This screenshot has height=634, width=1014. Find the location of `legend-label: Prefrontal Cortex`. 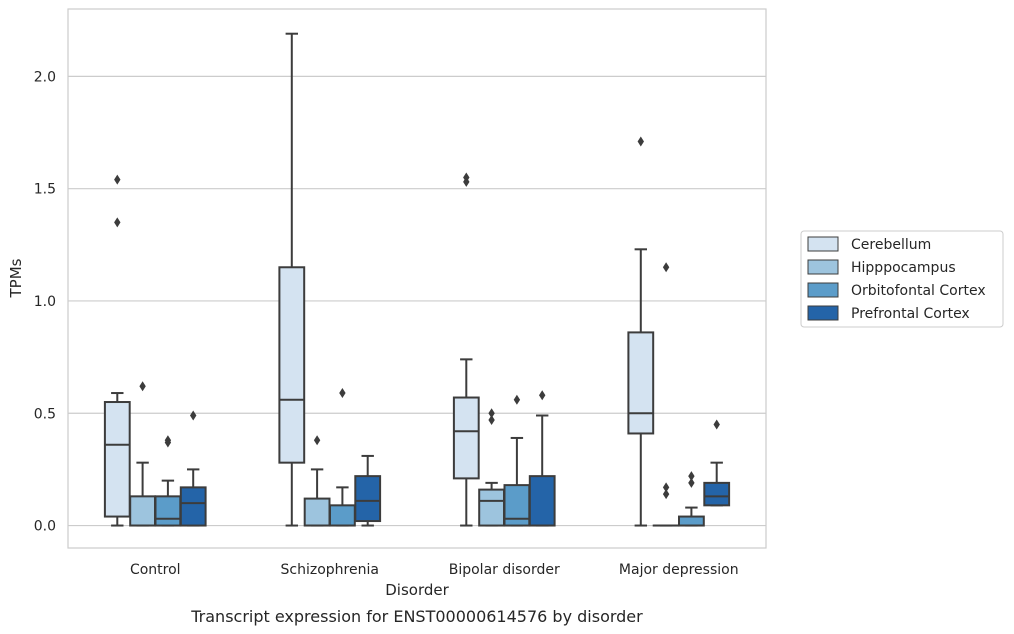

legend-label: Prefrontal Cortex is located at coordinates (910, 314).